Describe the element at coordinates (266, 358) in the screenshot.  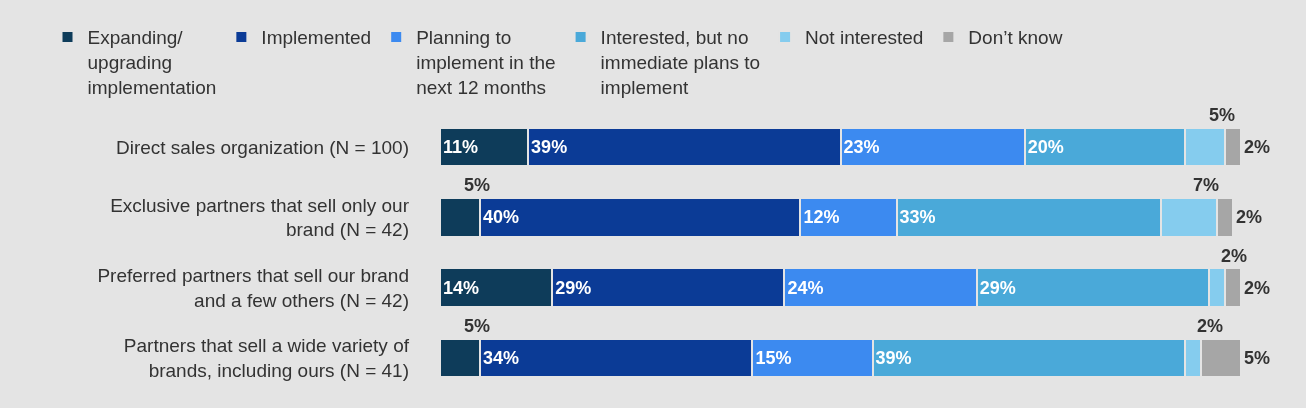
I see `y-tick-label: Partners that sell a wide variety of brands, including ours (N = 41)` at that location.